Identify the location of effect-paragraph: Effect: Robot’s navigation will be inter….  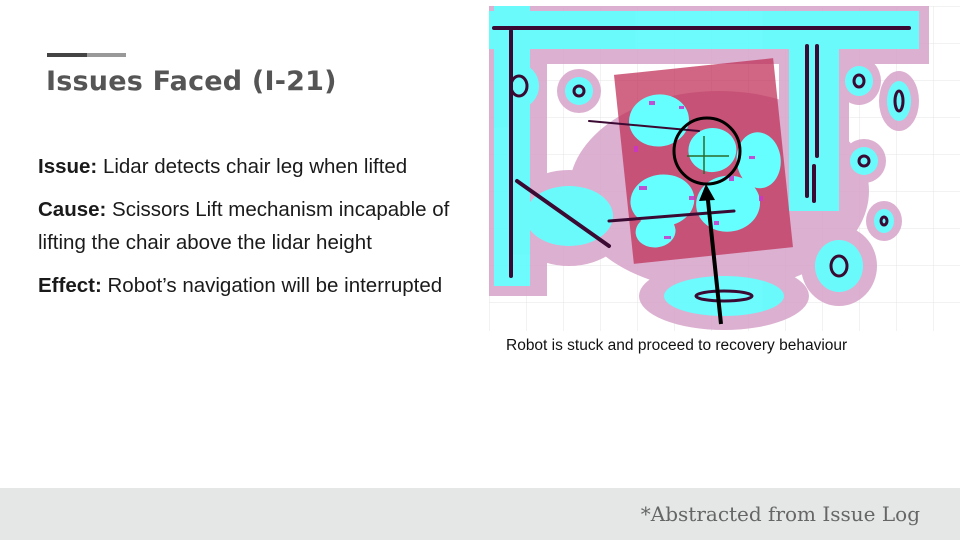
(258, 285).